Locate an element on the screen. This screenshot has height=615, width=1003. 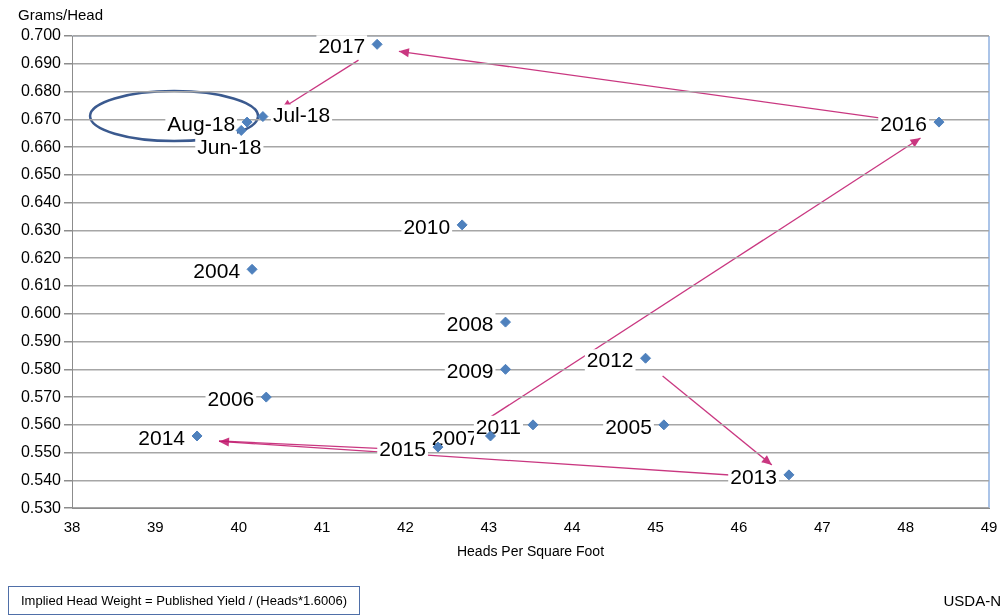
annotation: 2014 is located at coordinates (162, 437).